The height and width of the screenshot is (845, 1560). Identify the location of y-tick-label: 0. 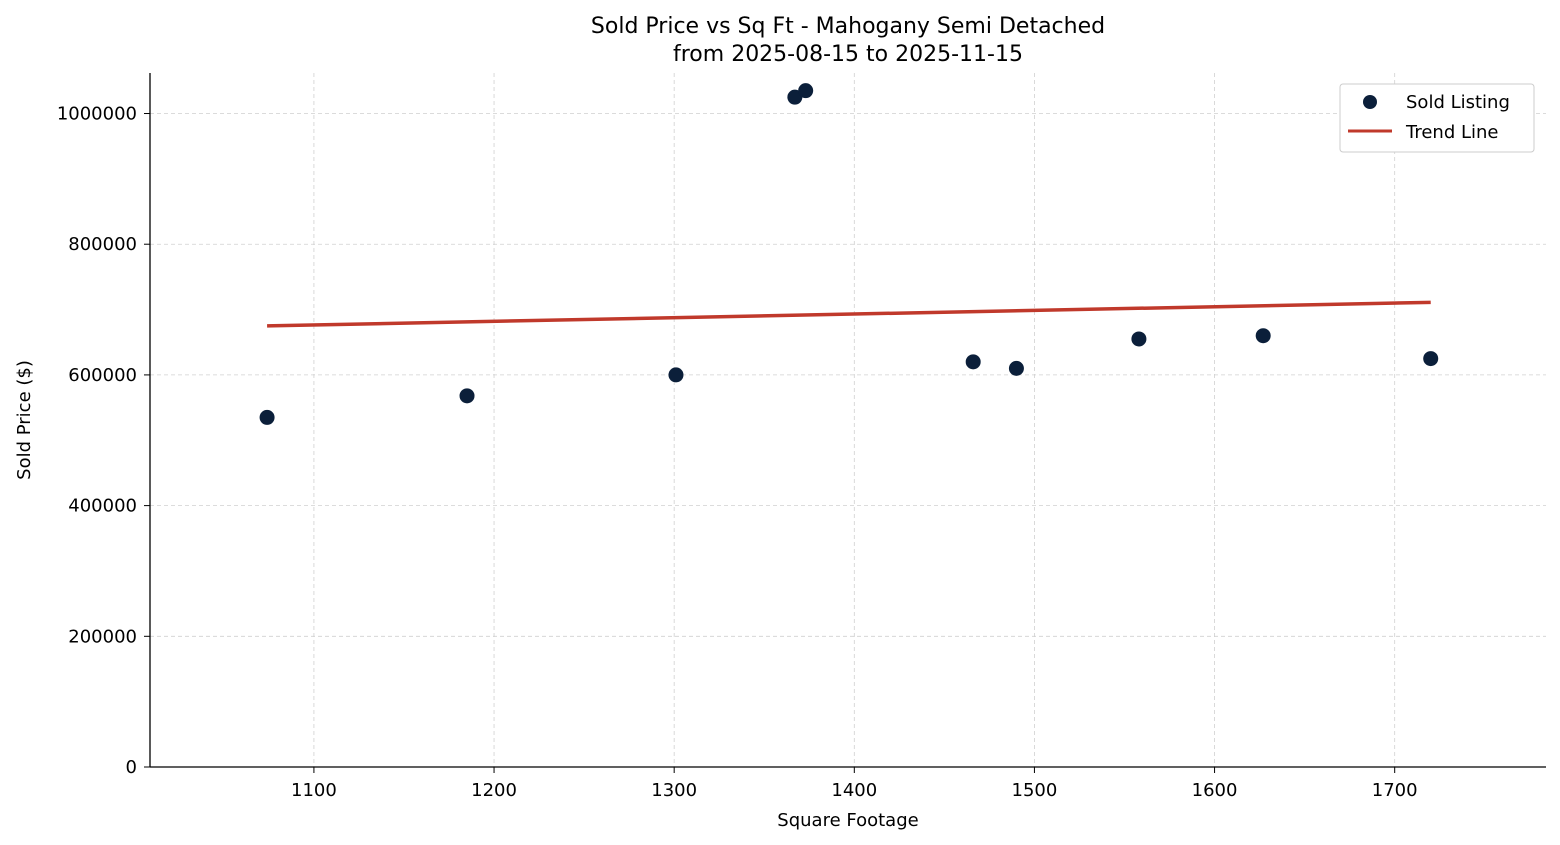
(131, 767).